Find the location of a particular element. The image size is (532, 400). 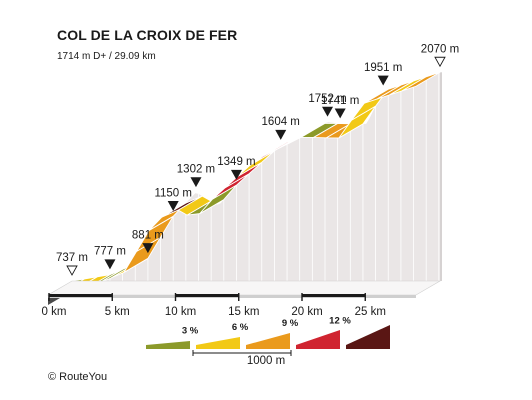

x-tick-label: 0 km is located at coordinates (54, 312).